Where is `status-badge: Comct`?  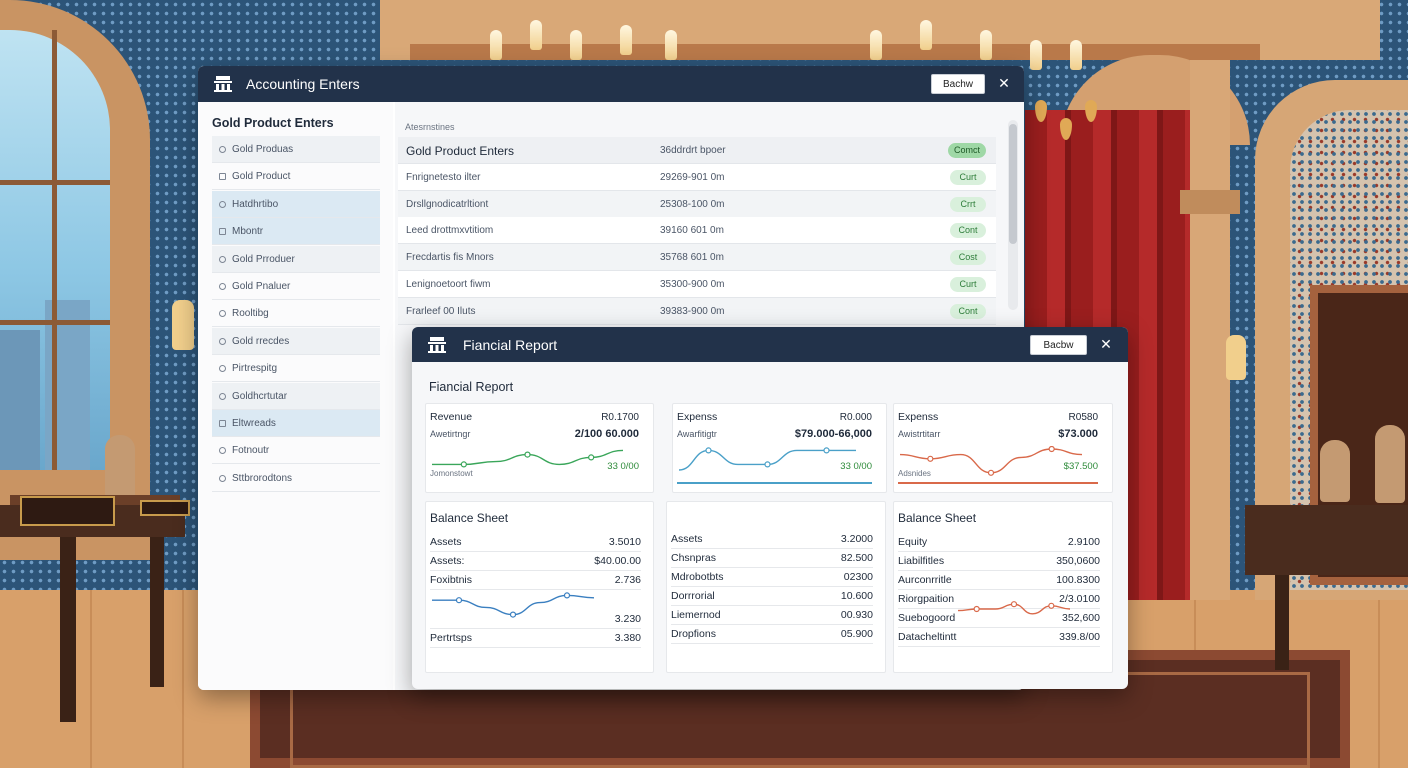
status-badge: Comct is located at coordinates (966, 150).